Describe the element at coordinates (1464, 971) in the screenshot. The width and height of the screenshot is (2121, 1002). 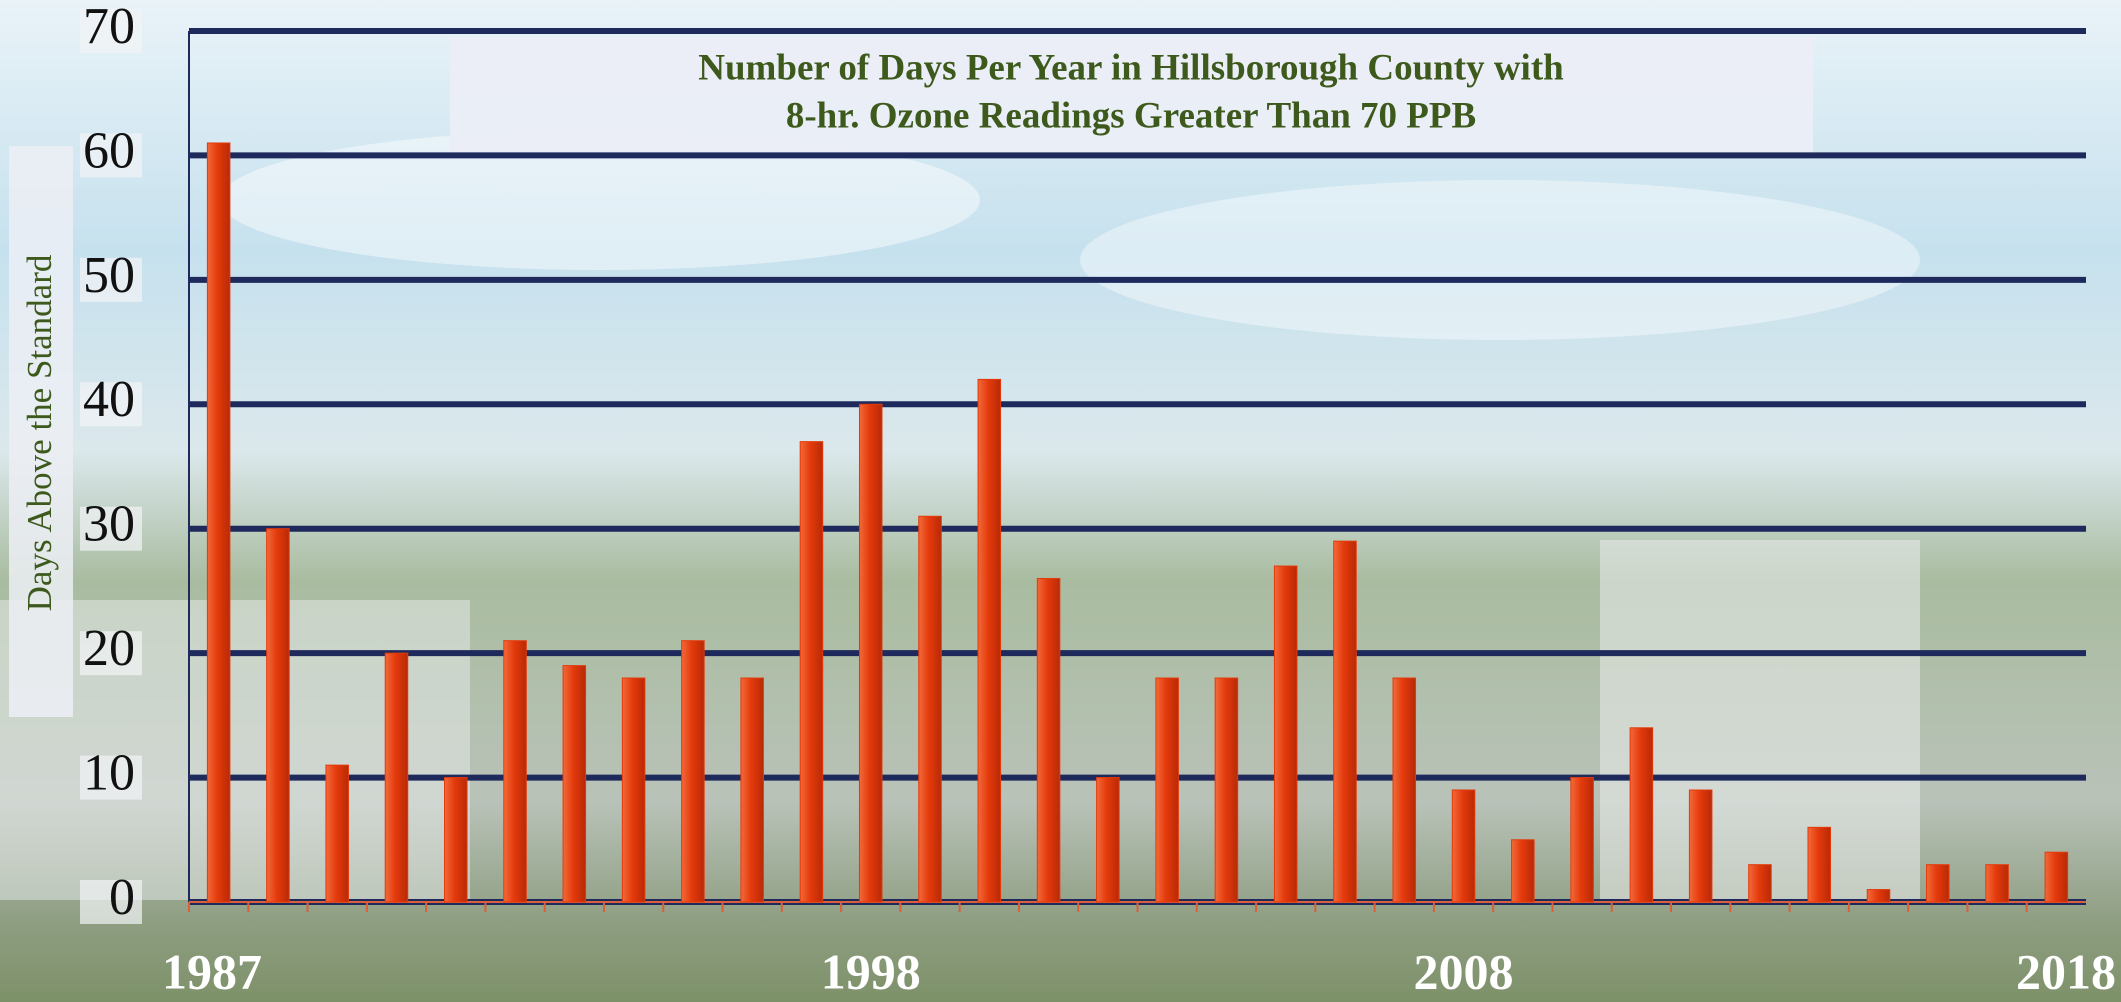
I see `x-tick-label: 2008` at that location.